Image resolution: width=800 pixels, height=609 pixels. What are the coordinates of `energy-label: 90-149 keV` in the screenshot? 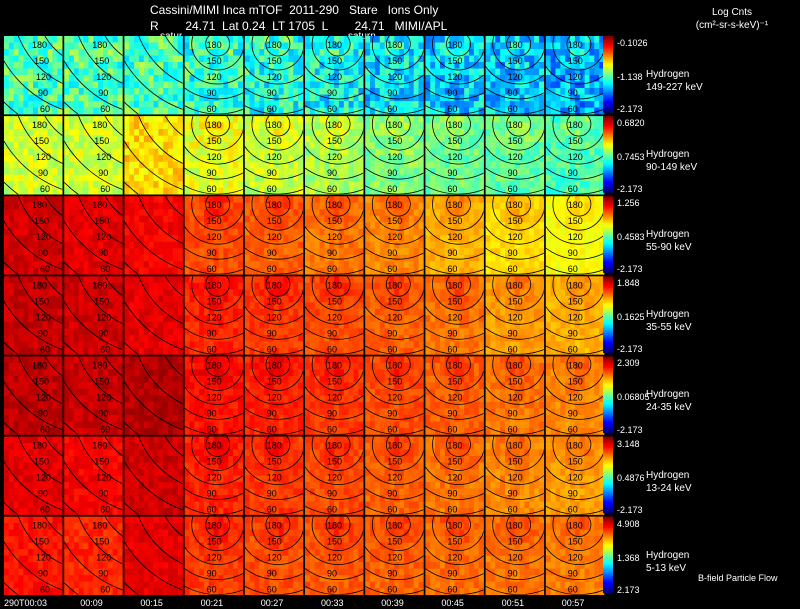 It's located at (672, 168).